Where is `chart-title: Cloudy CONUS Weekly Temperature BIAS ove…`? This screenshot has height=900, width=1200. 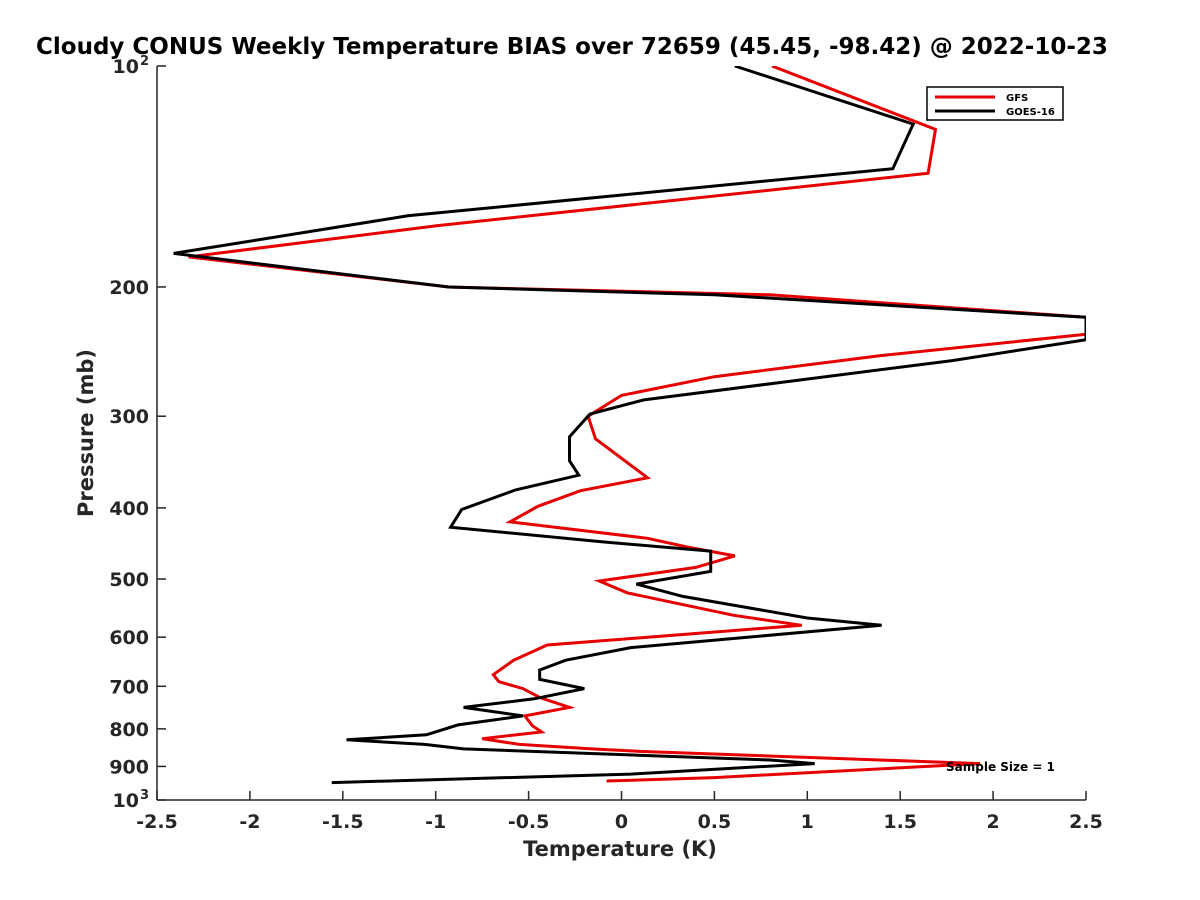 chart-title: Cloudy CONUS Weekly Temperature BIAS ove… is located at coordinates (572, 47).